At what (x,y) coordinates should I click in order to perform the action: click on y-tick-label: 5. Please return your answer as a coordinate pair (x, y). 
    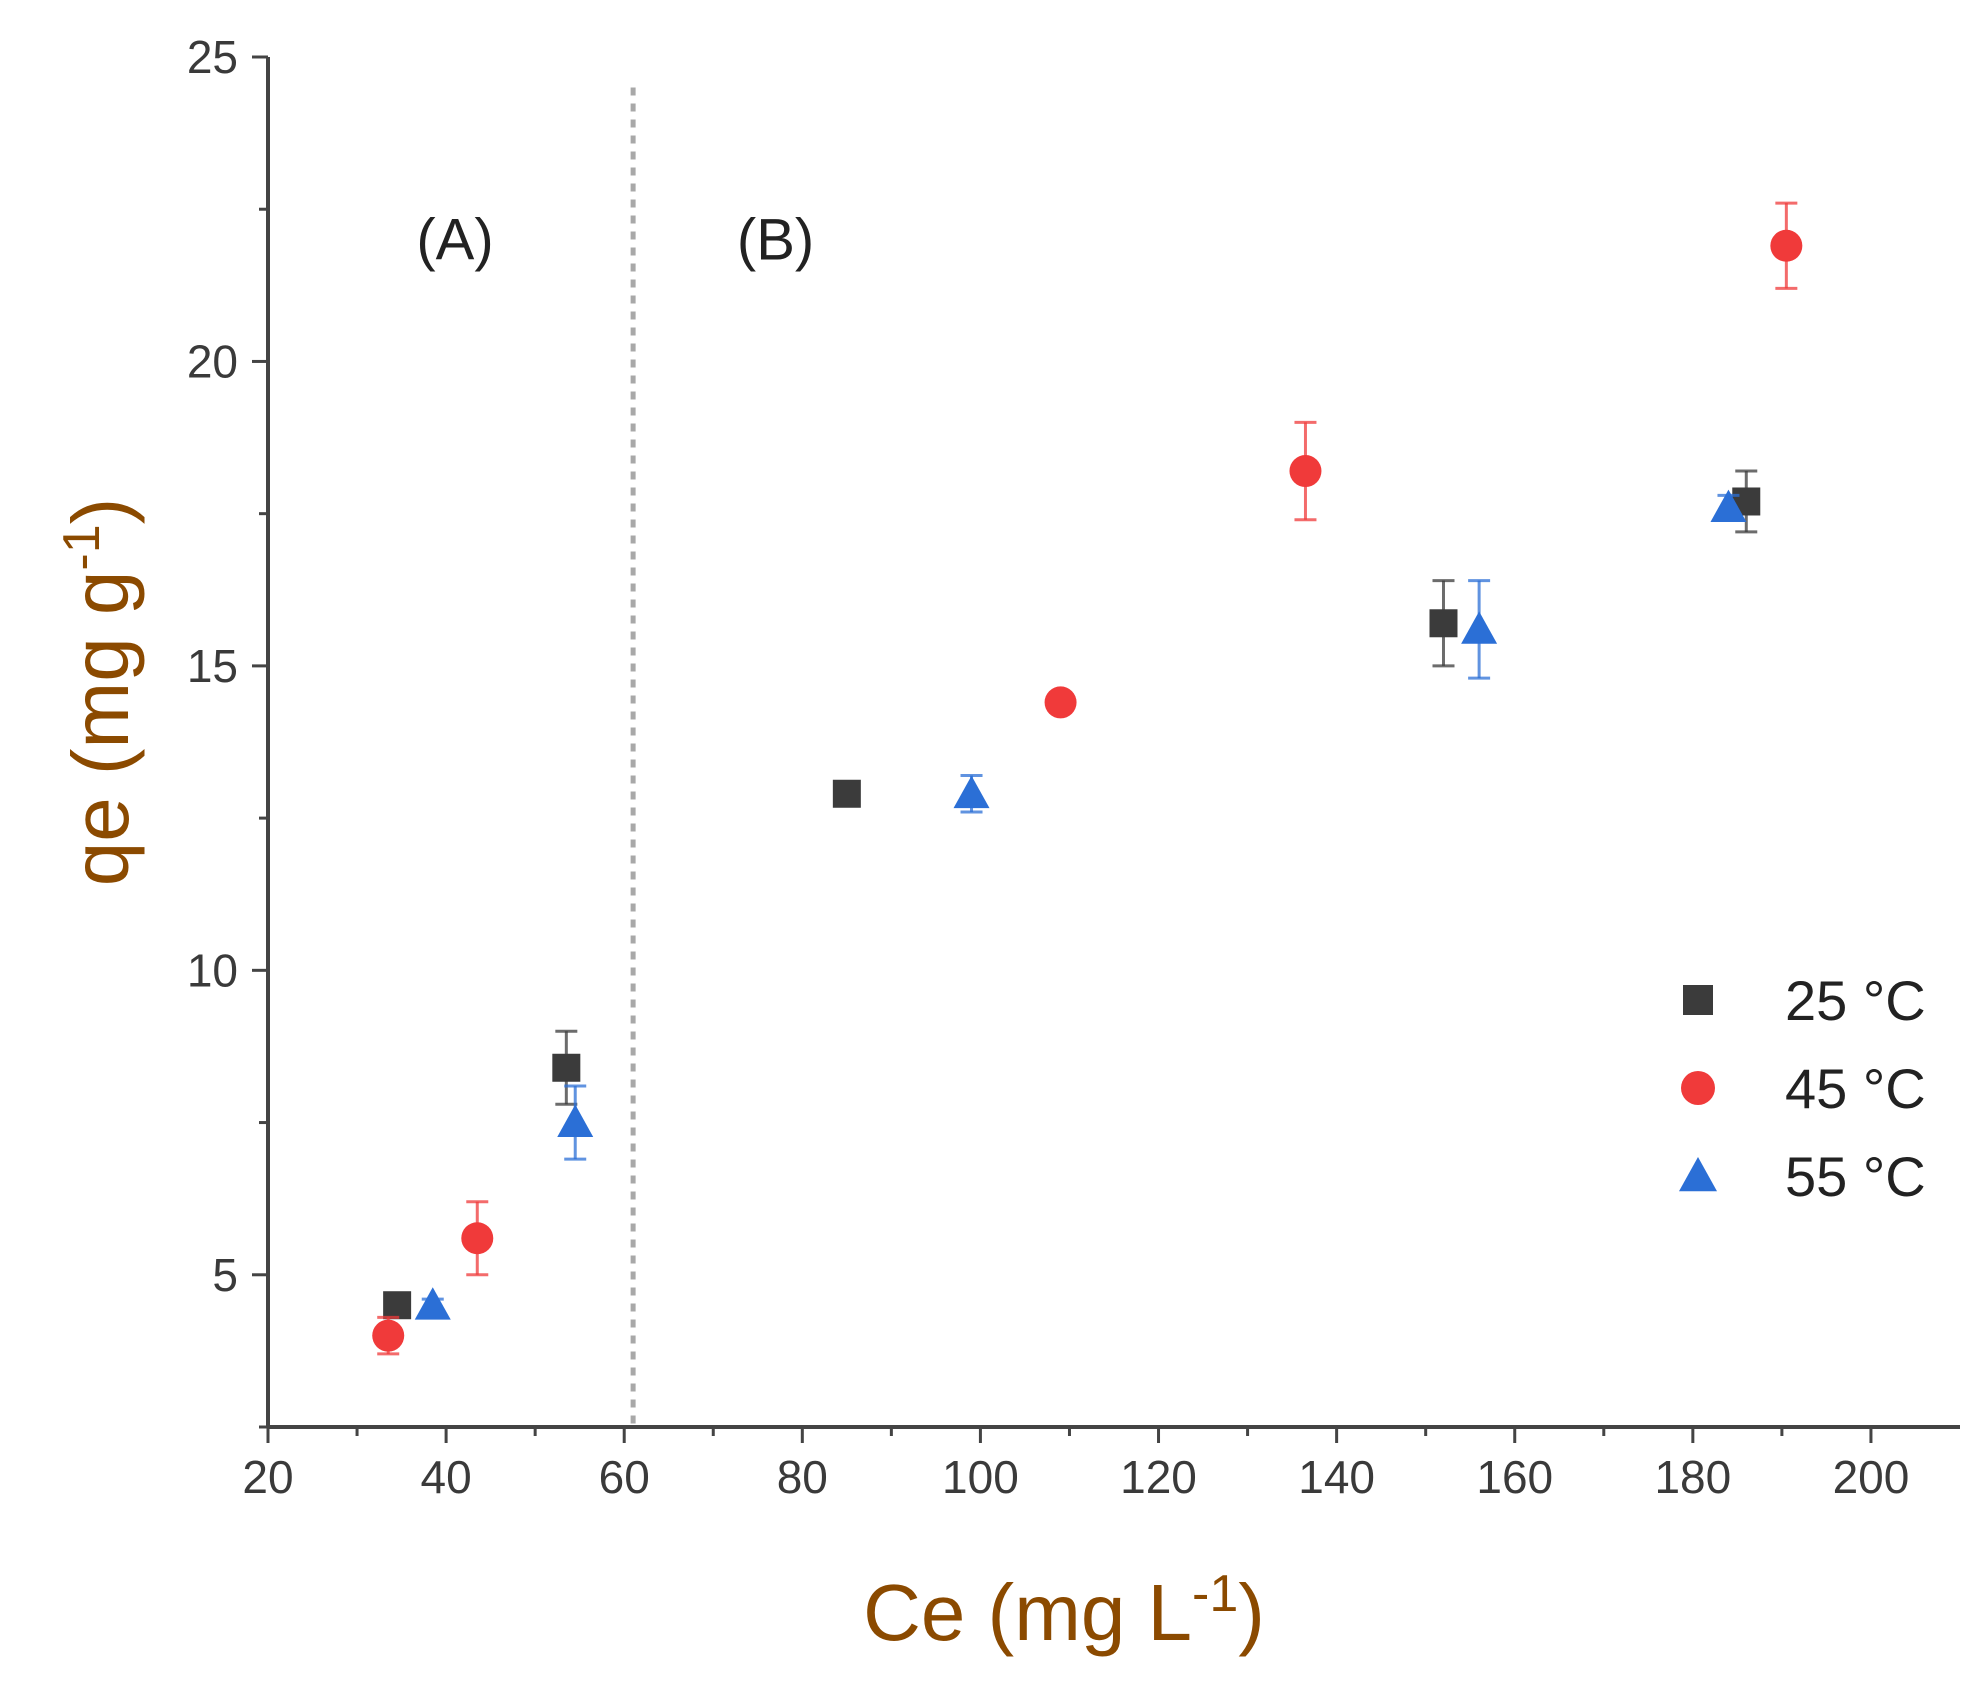
    Looking at the image, I should click on (225, 1275).